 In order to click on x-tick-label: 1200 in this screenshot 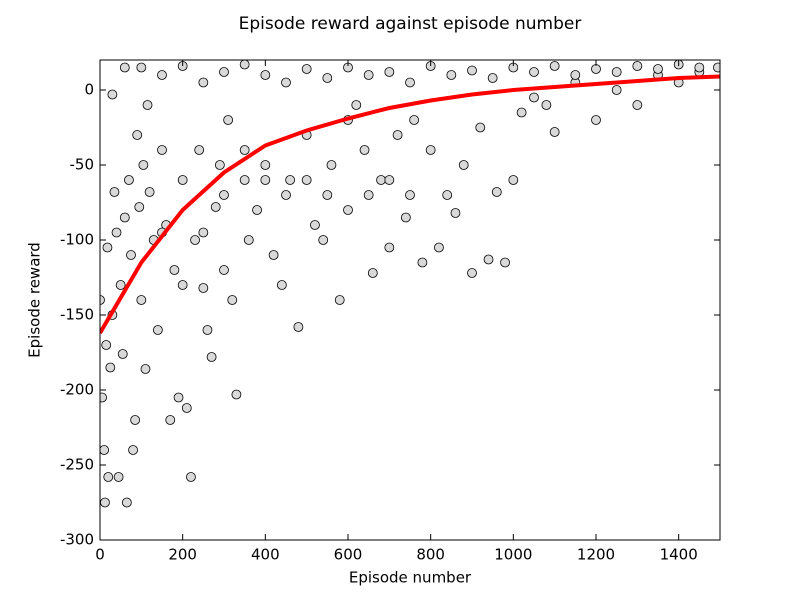, I will do `click(596, 555)`.